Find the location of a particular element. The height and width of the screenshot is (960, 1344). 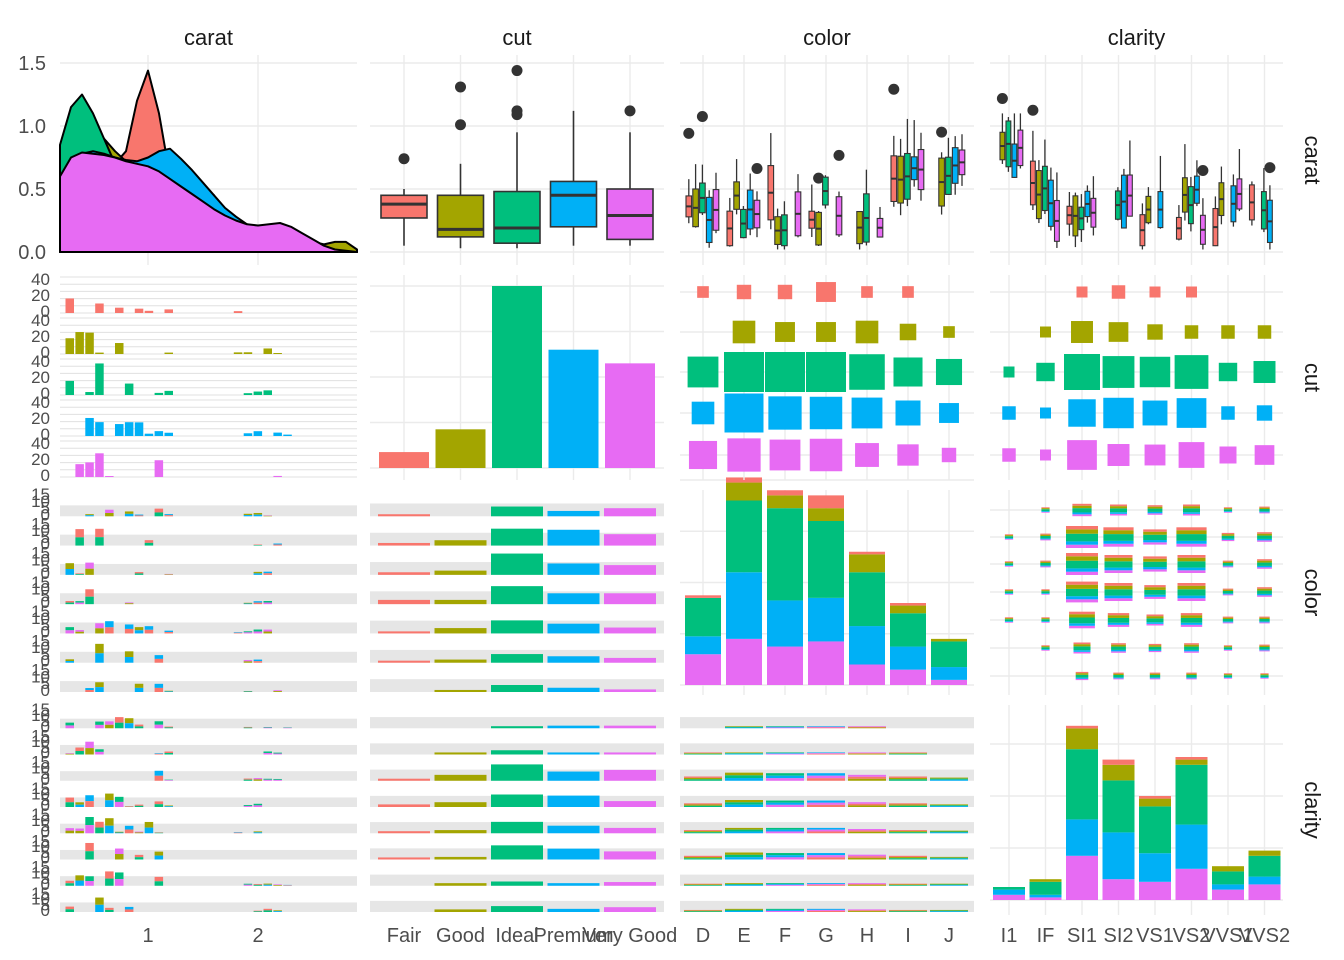

hist-clar-bar-1-2-b is located at coordinates (89, 751).